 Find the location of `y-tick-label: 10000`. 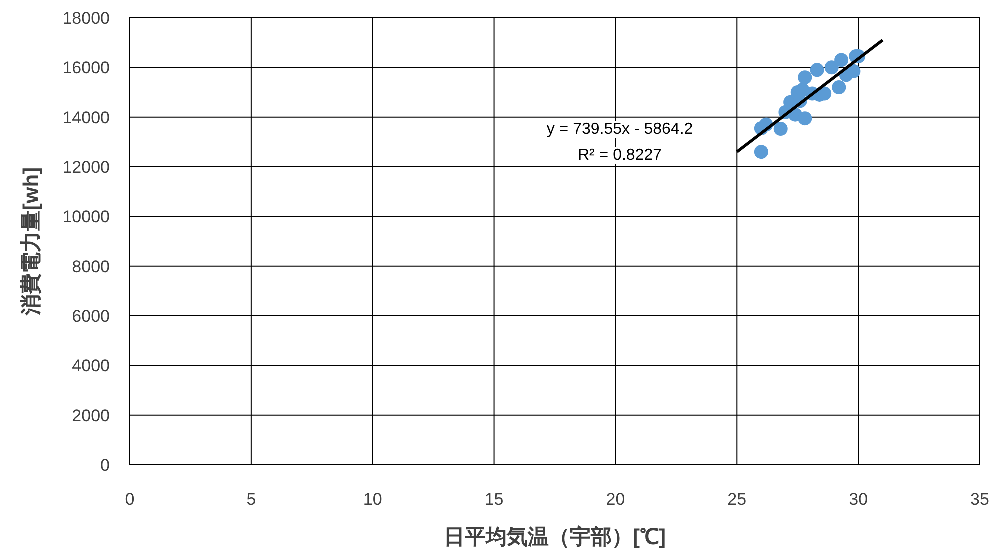

y-tick-label: 10000 is located at coordinates (86, 217).